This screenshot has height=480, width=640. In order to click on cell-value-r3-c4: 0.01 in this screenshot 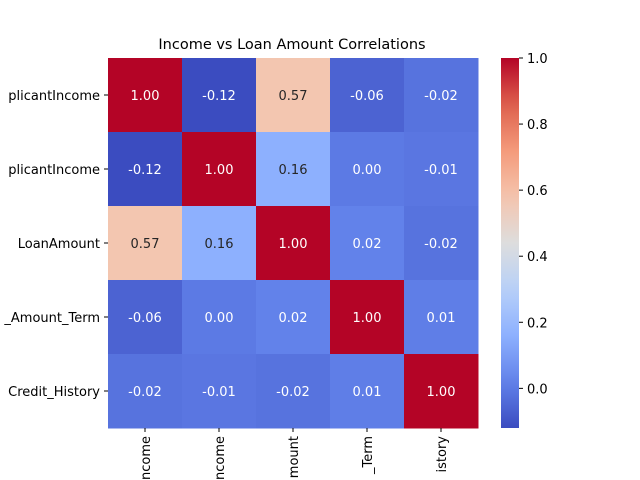, I will do `click(441, 318)`.